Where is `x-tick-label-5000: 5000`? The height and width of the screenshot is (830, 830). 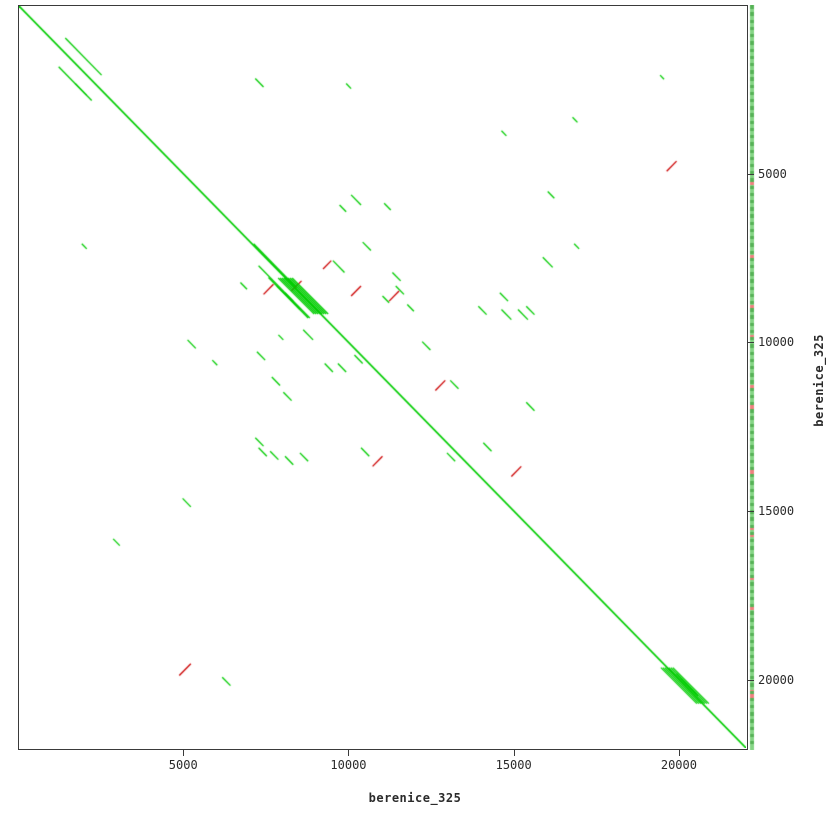 x-tick-label-5000: 5000 is located at coordinates (183, 765).